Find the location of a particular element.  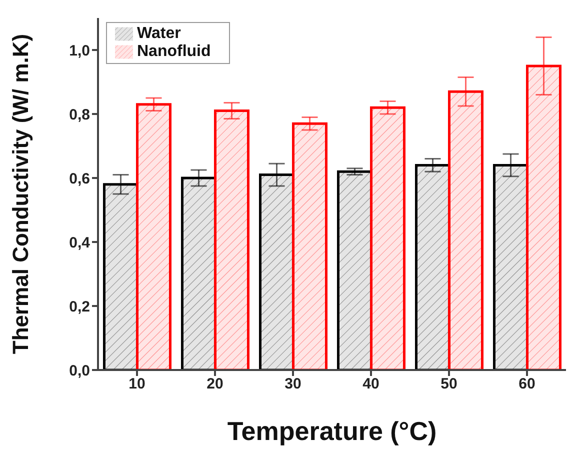

x-tick-label: 10 is located at coordinates (137, 384).